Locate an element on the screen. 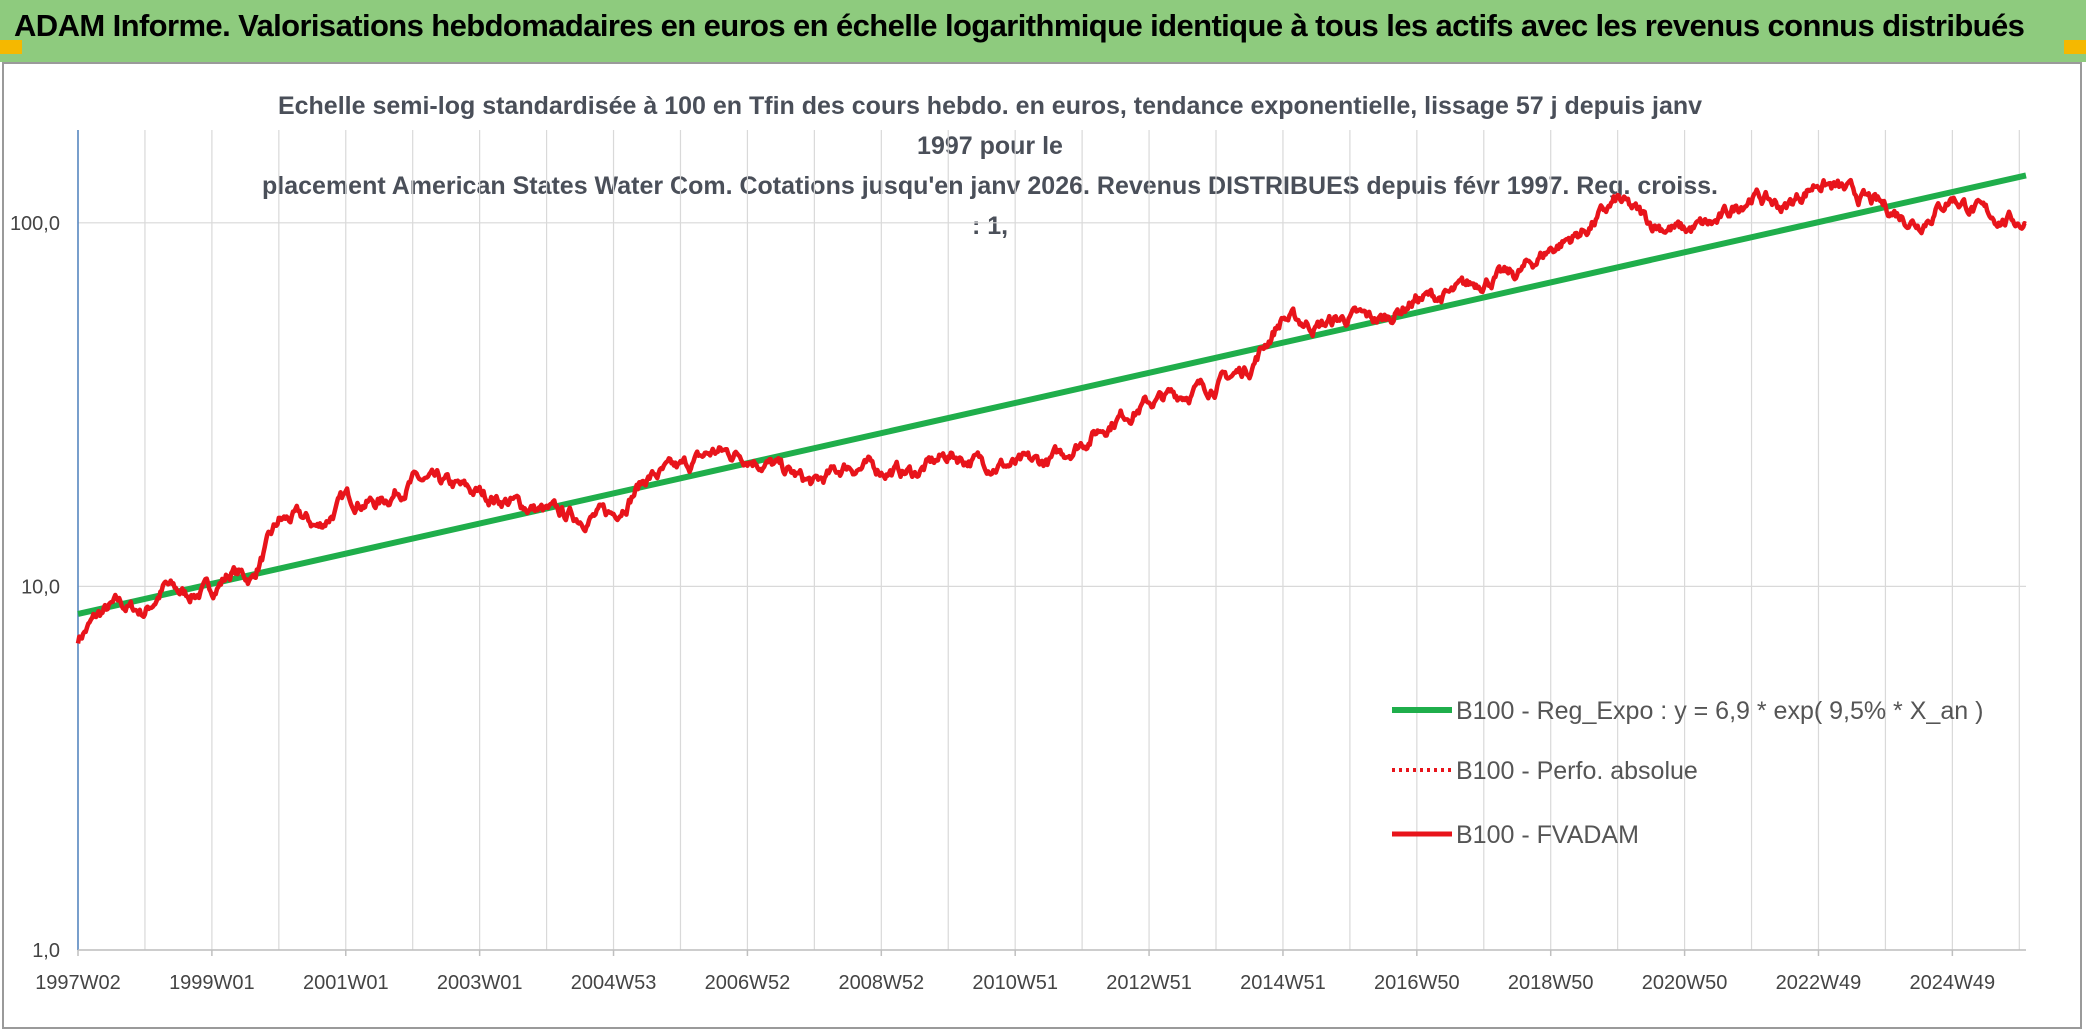 This screenshot has height=1033, width=2086. y-tick-label: 10,0 is located at coordinates (40, 587).